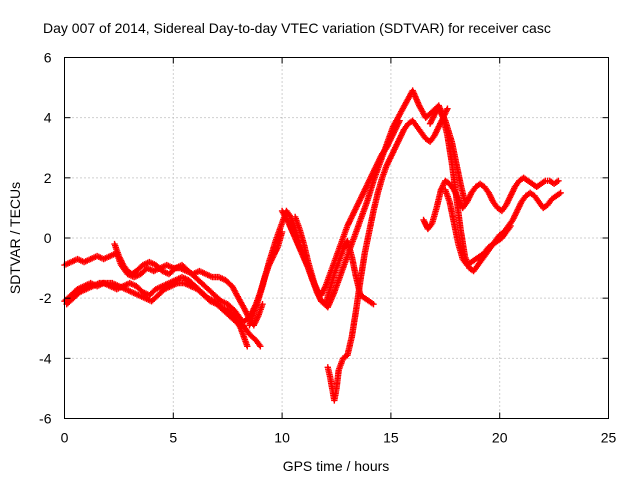  Describe the element at coordinates (391, 438) in the screenshot. I see `x-tick-label: 15` at that location.